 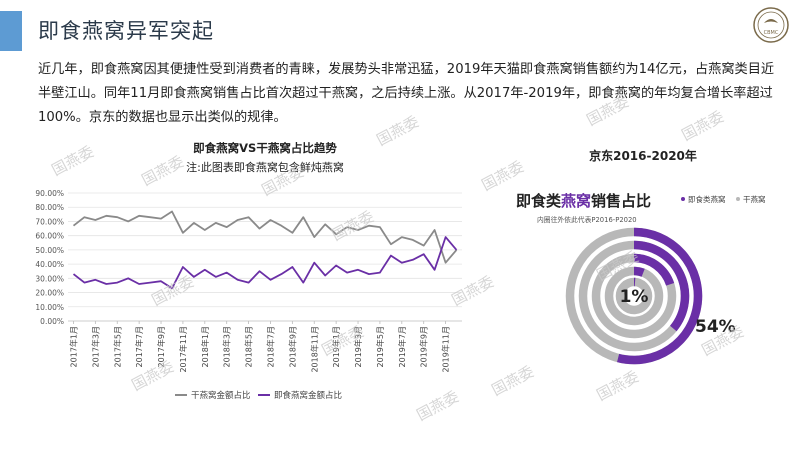 What do you see at coordinates (424, 346) in the screenshot?
I see `x-tick-label: 2019年9月` at bounding box center [424, 346].